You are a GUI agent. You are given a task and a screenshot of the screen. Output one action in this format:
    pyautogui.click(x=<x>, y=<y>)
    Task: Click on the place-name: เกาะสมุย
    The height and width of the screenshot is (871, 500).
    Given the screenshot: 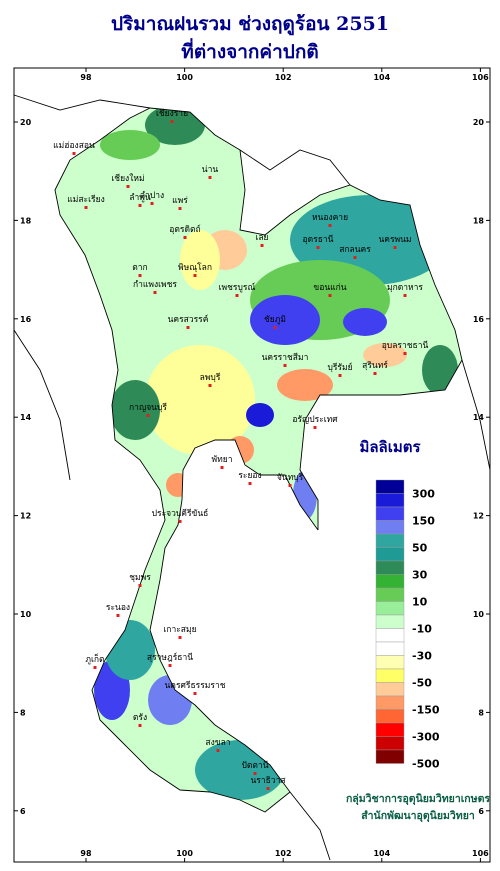 What is the action you would take?
    pyautogui.click(x=179, y=630)
    